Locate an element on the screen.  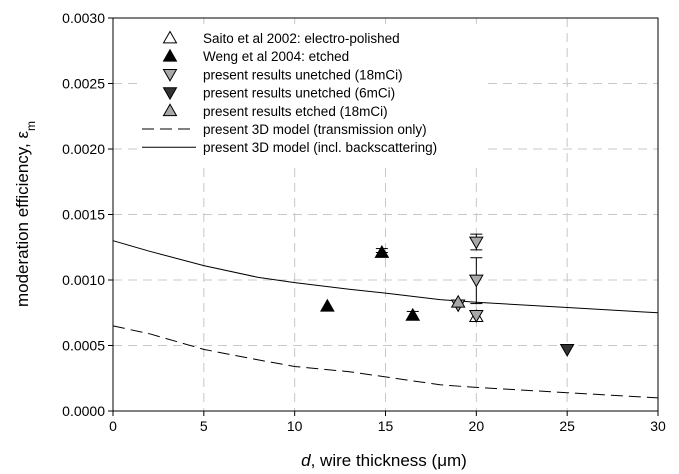
y-tick-label: 0.0010 is located at coordinates (83, 280).